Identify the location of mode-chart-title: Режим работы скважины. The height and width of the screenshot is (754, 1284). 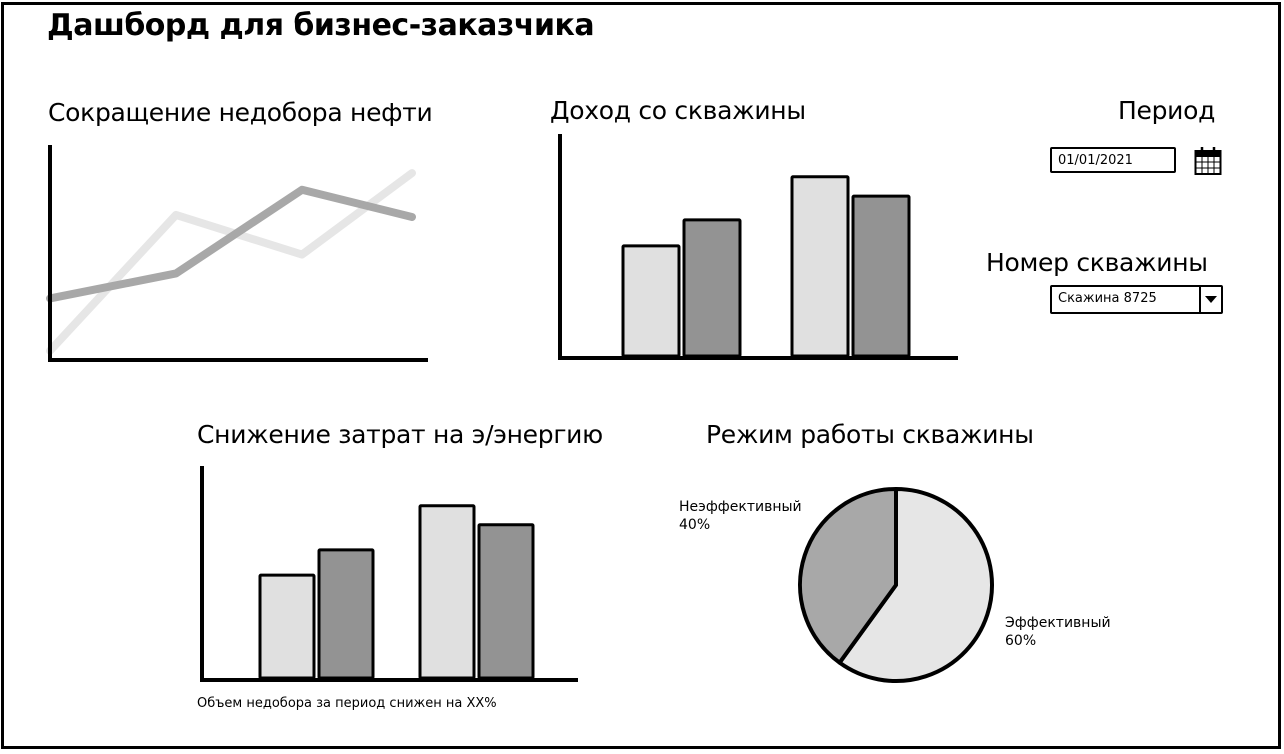
(870, 434).